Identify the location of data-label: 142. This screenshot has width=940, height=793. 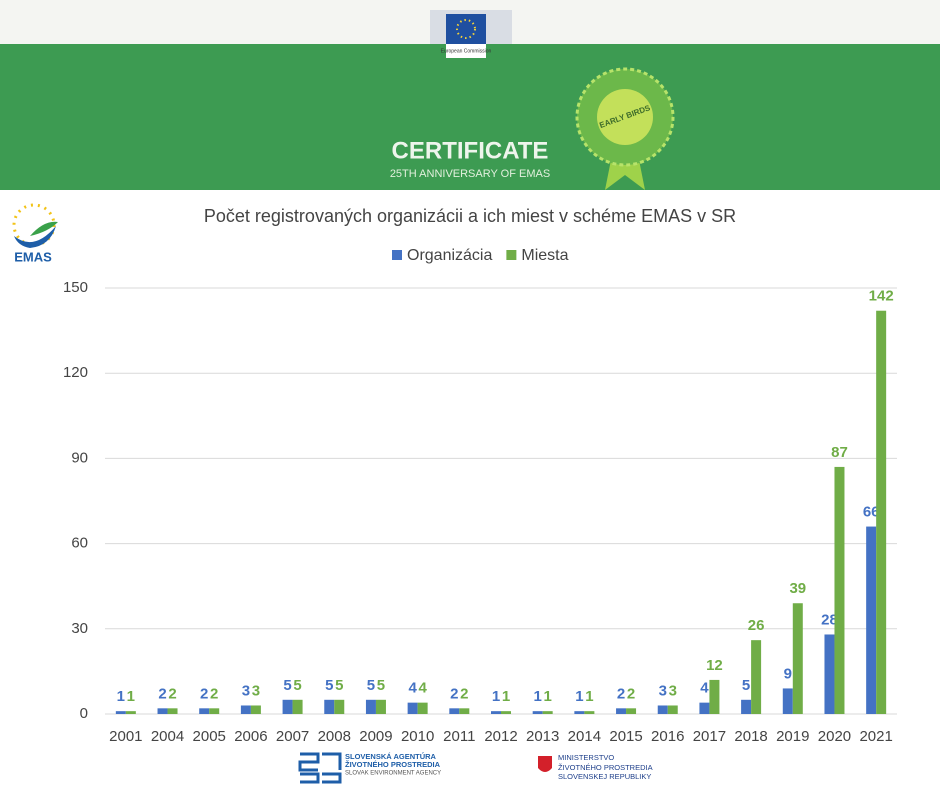
(881, 296).